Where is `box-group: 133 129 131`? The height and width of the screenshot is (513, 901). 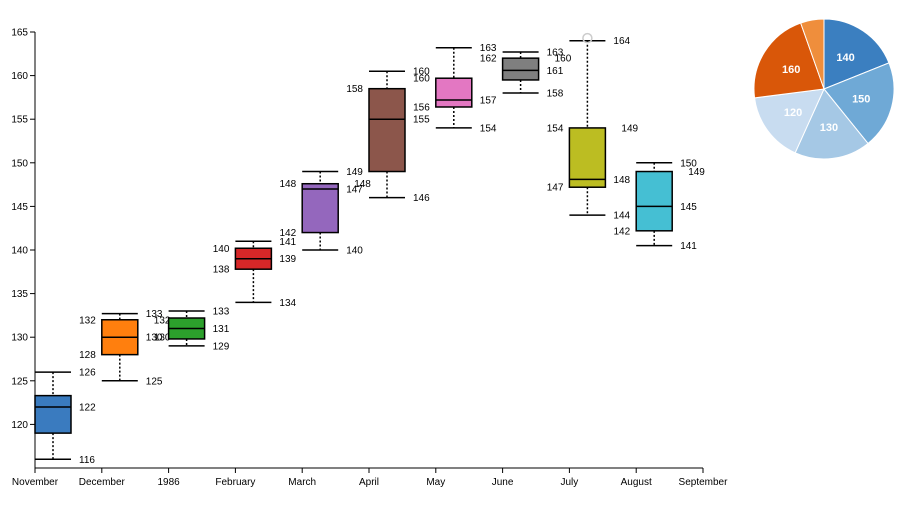 box-group: 133 129 131 is located at coordinates (198, 329).